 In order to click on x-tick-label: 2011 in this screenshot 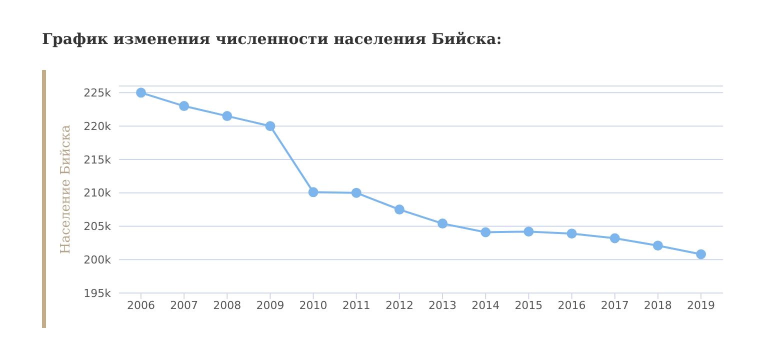, I will do `click(356, 305)`.